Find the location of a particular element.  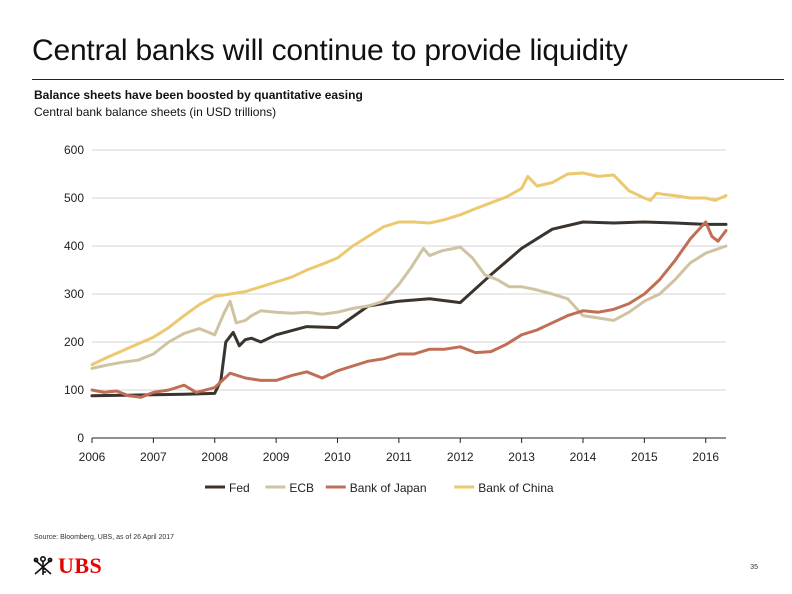

y-tick-label: 400 is located at coordinates (74, 246).